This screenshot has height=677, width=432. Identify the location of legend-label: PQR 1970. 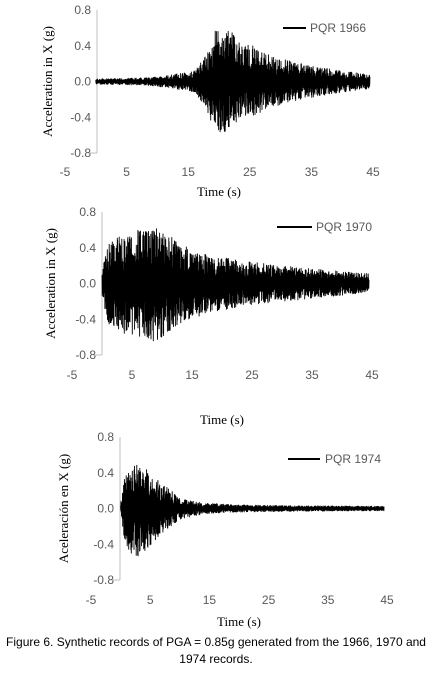
(344, 227).